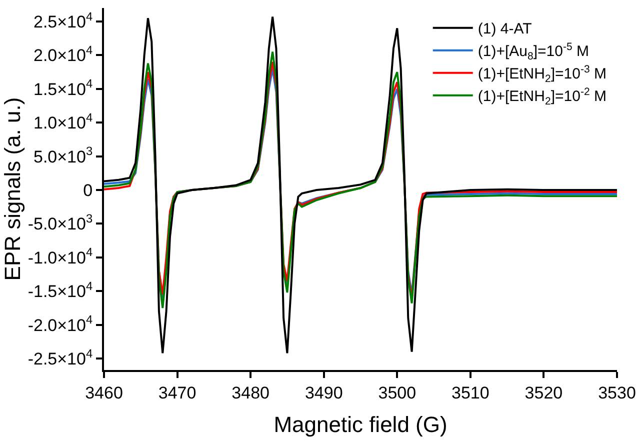  I want to click on y-tick-label: 2.5×10$^{4}$, so click(63, 20).